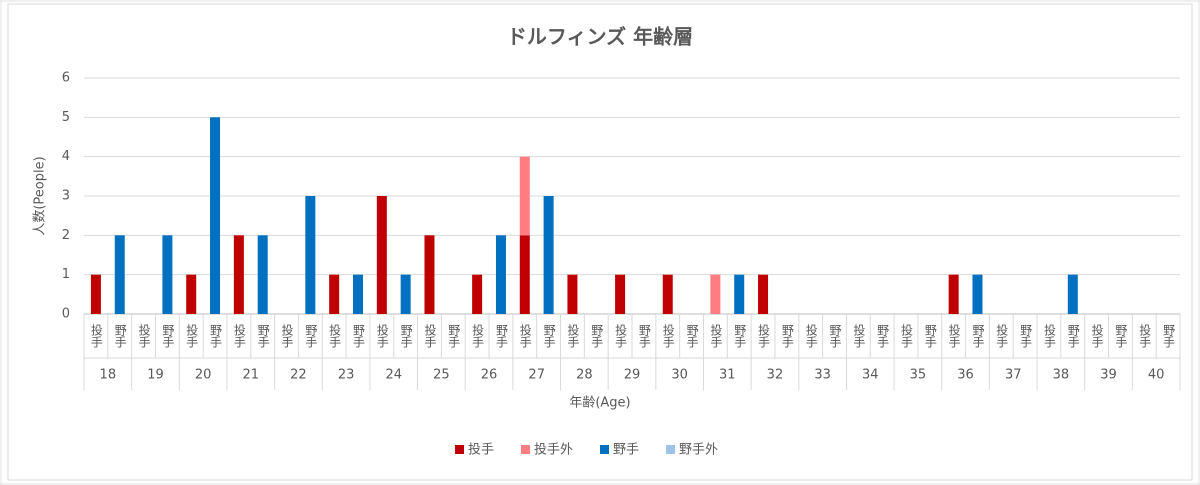 This screenshot has height=485, width=1200. I want to click on group-label: 21, so click(251, 375).